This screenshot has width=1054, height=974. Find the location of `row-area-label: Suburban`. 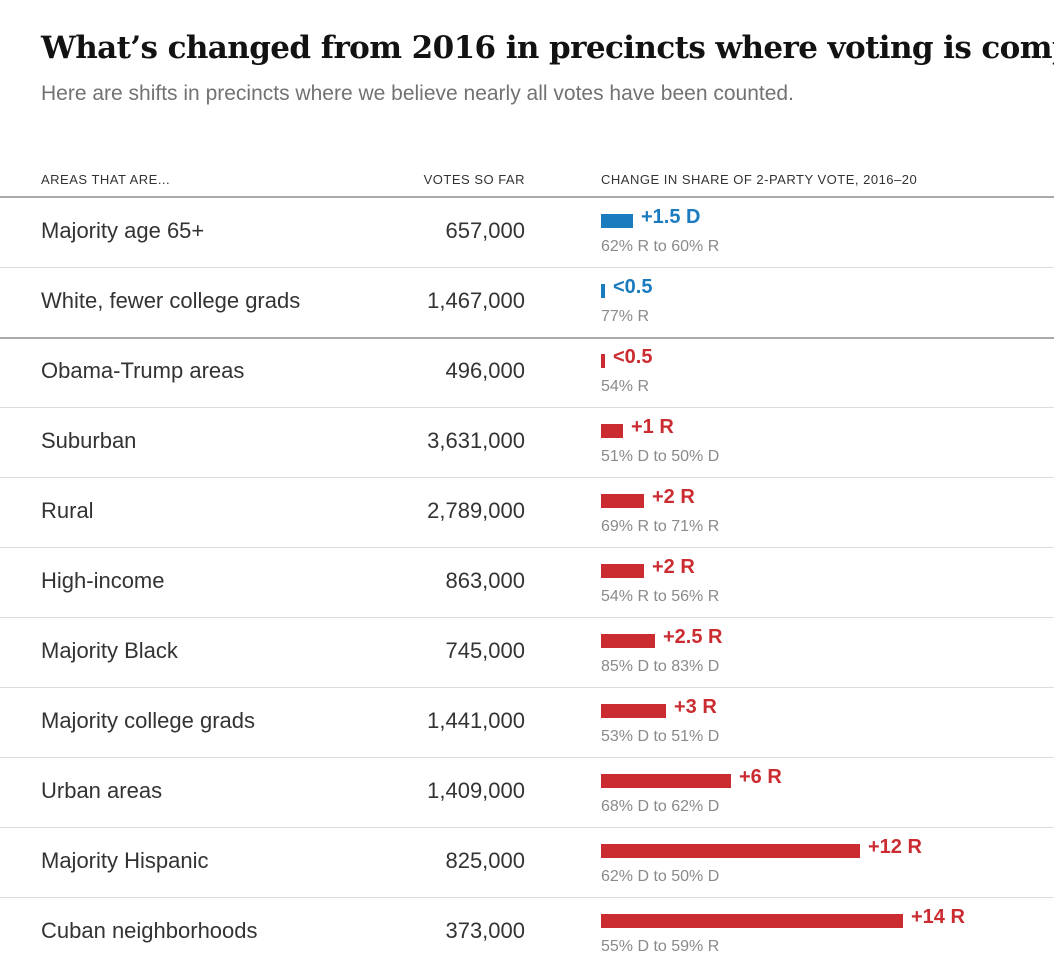

row-area-label: Suburban is located at coordinates (89, 440).